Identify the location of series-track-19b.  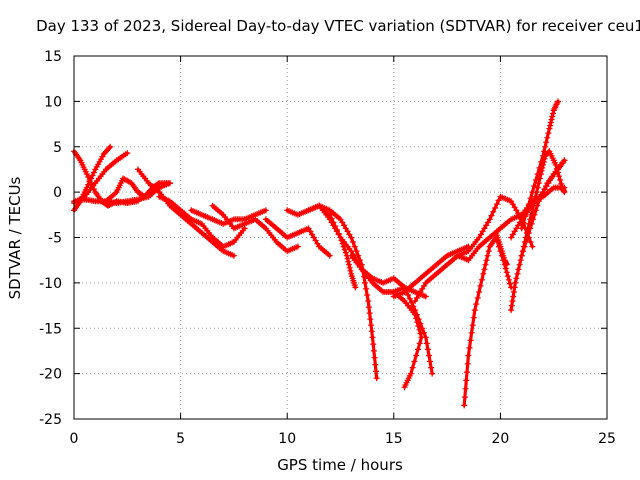
(501, 249).